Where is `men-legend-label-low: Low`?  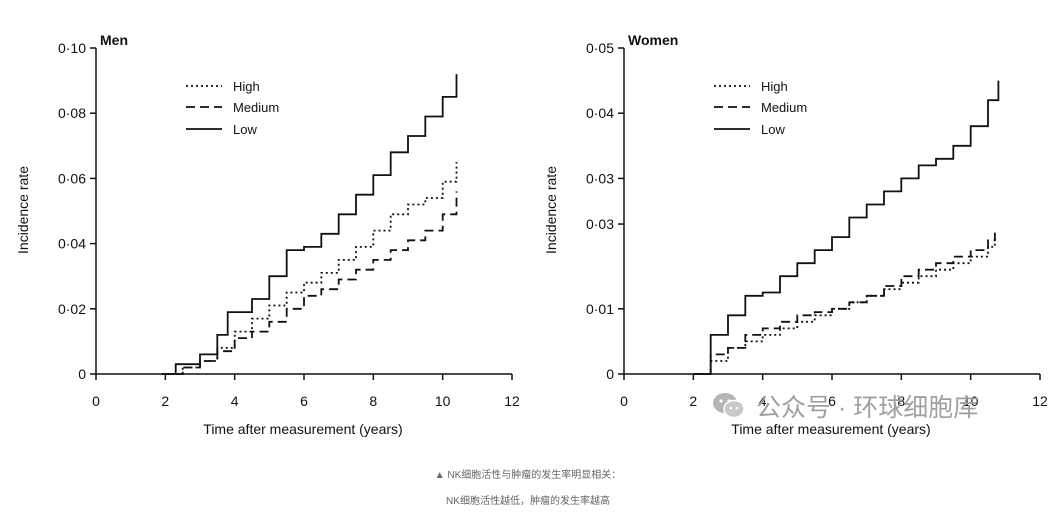
men-legend-label-low: Low is located at coordinates (245, 129).